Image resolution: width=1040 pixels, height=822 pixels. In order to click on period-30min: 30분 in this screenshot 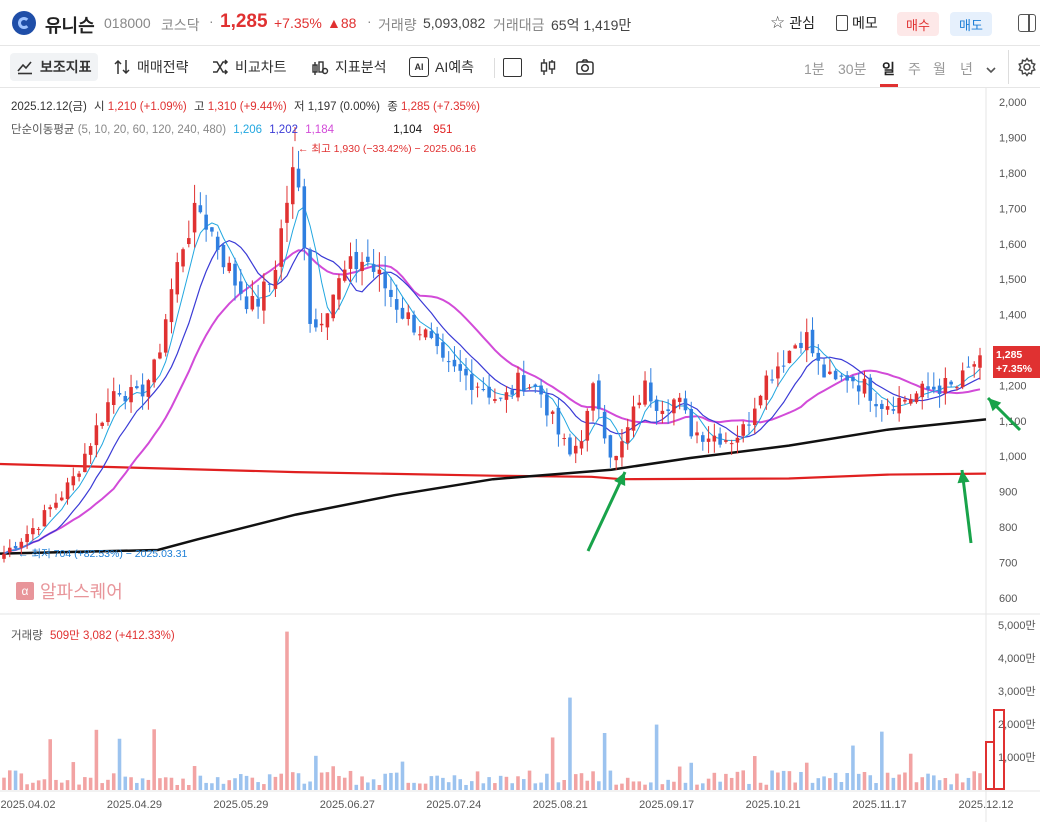, I will do `click(852, 69)`.